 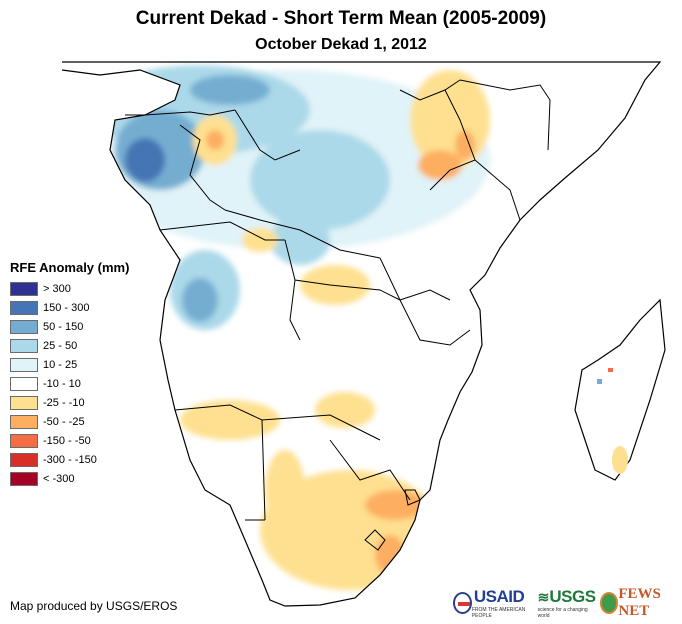 I want to click on legend-label: < -300, so click(x=59, y=478).